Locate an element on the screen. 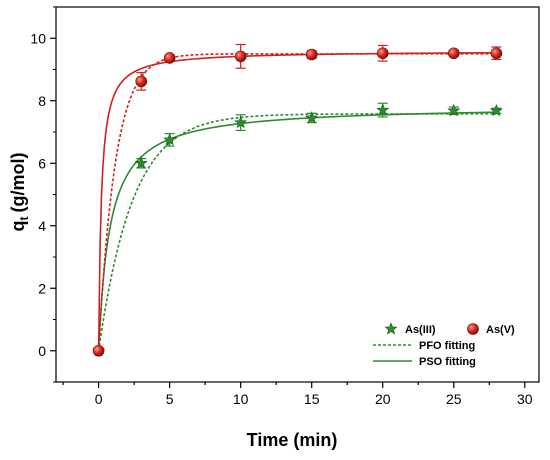 This screenshot has height=460, width=550. x-tick-label: 25 is located at coordinates (454, 399).